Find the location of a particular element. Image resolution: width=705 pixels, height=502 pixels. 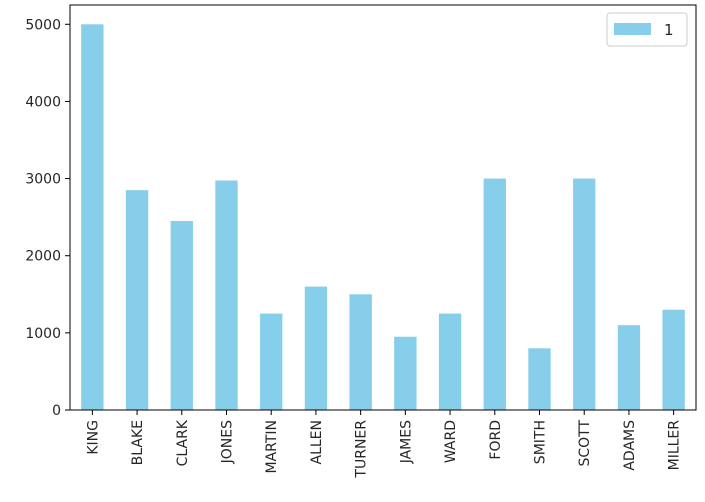

bar-scott is located at coordinates (584, 294).